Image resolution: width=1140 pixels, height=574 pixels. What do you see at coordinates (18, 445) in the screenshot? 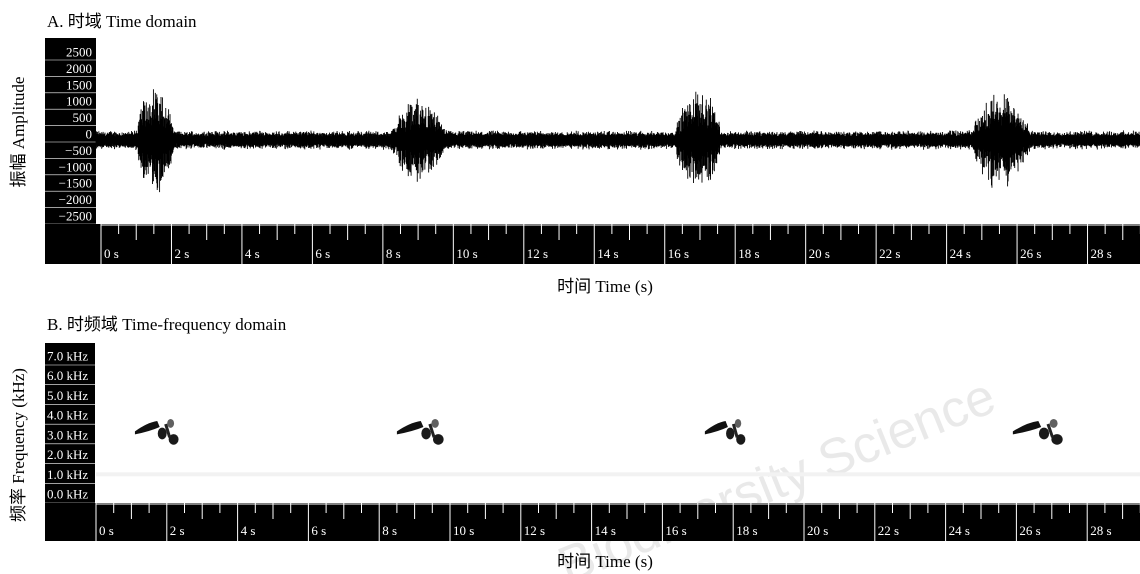
I see `panel-b-ylabel: 频率 Frequency (kHz)` at bounding box center [18, 445].